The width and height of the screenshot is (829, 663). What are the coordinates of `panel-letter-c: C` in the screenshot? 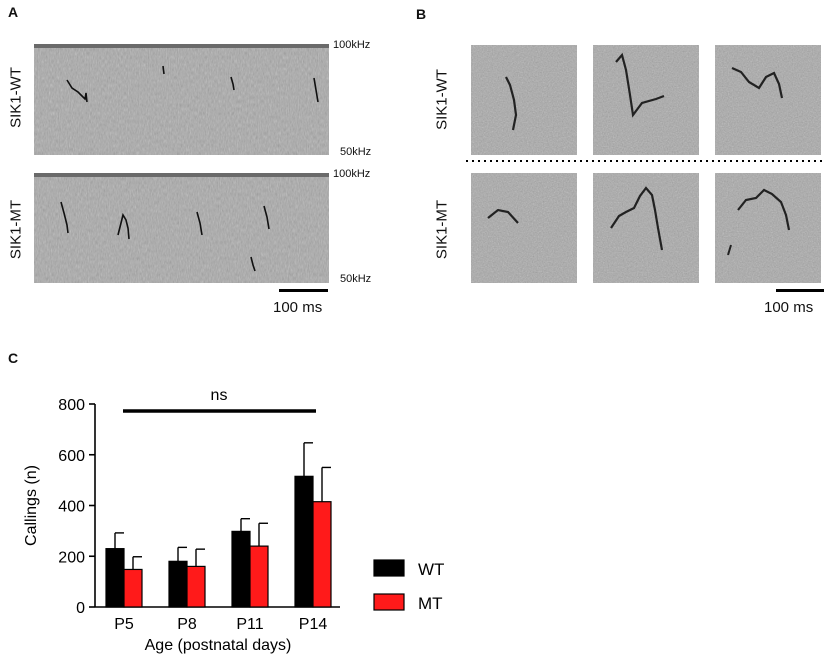 It's located at (13, 358).